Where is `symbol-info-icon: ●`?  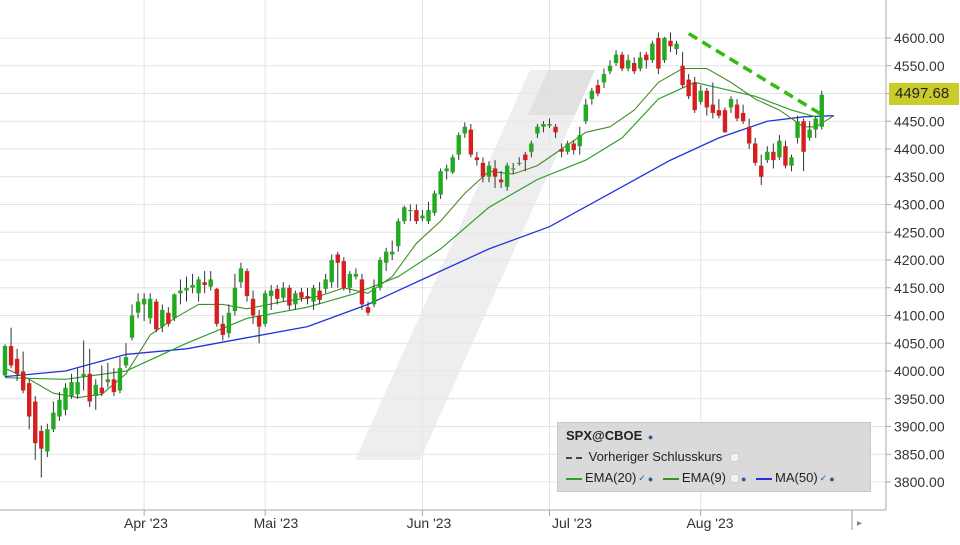
symbol-info-icon: ● is located at coordinates (650, 436).